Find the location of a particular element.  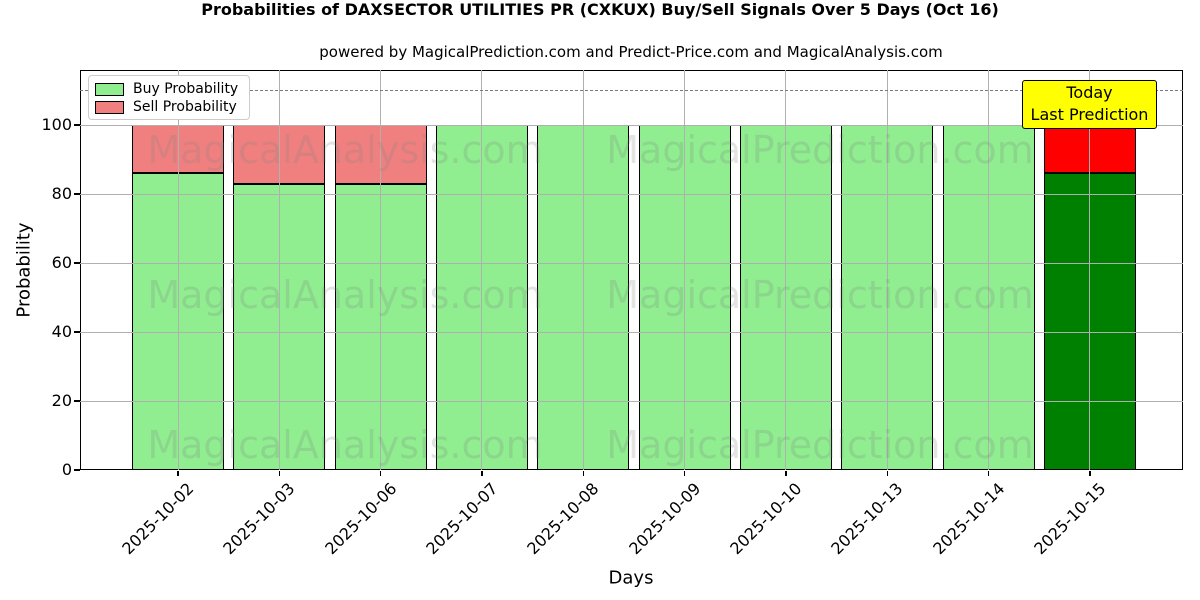

legend: Buy Probability Sell Probability is located at coordinates (169, 97).